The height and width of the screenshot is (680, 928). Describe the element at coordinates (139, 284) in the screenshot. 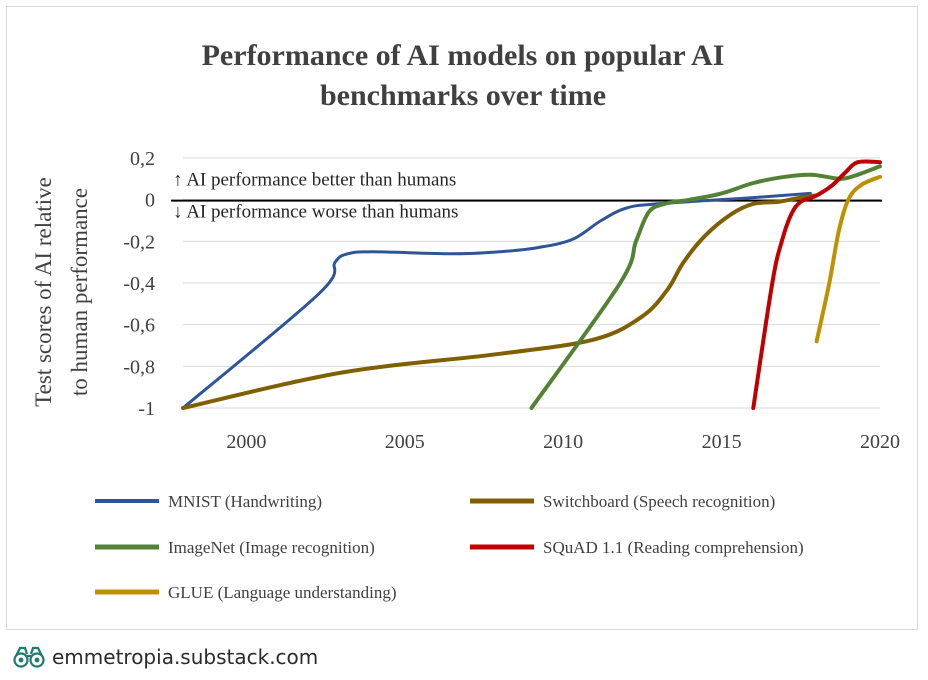

I see `y-tick-label: -0,4` at that location.